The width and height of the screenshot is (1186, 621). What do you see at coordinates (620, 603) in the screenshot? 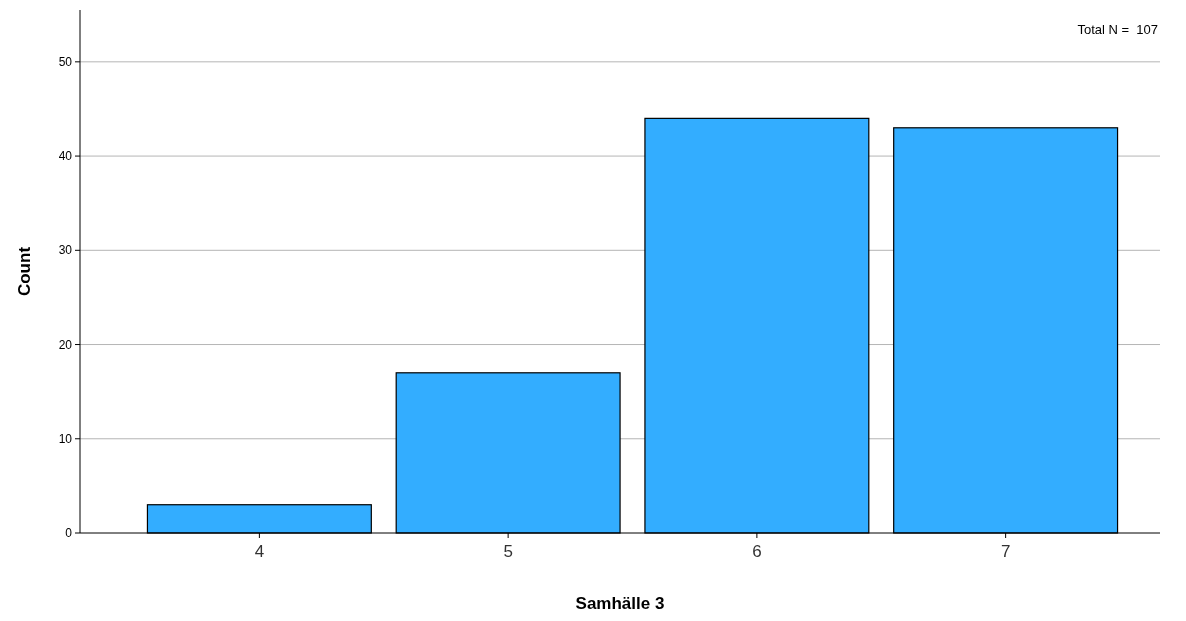
I see `x-axis-title: Samhälle 3` at bounding box center [620, 603].